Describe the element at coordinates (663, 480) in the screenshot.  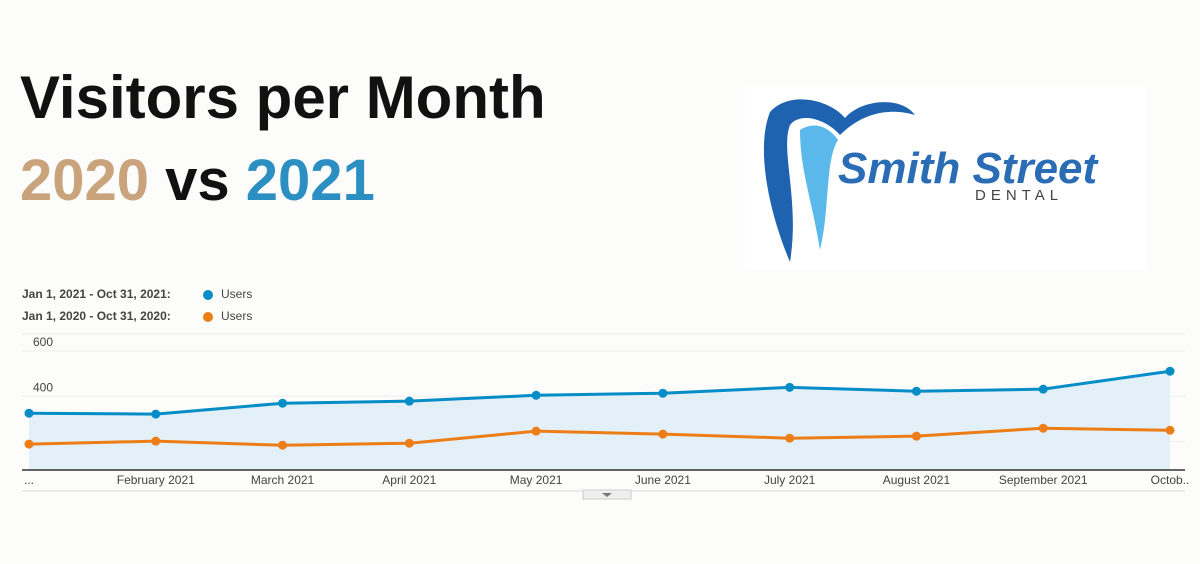
I see `x-tick-label: June 2021` at that location.